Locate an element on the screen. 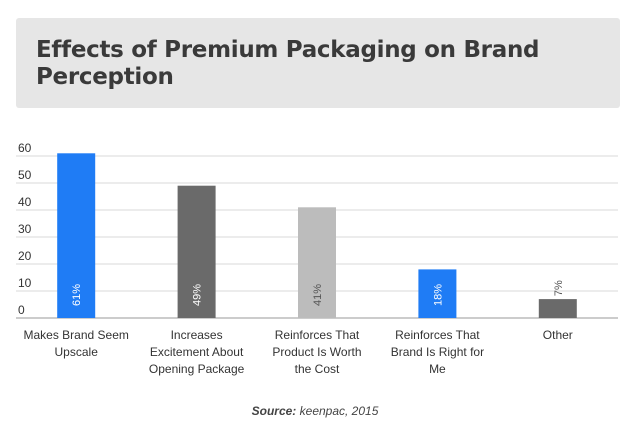 The image size is (630, 427). data-label: 61% is located at coordinates (77, 295).